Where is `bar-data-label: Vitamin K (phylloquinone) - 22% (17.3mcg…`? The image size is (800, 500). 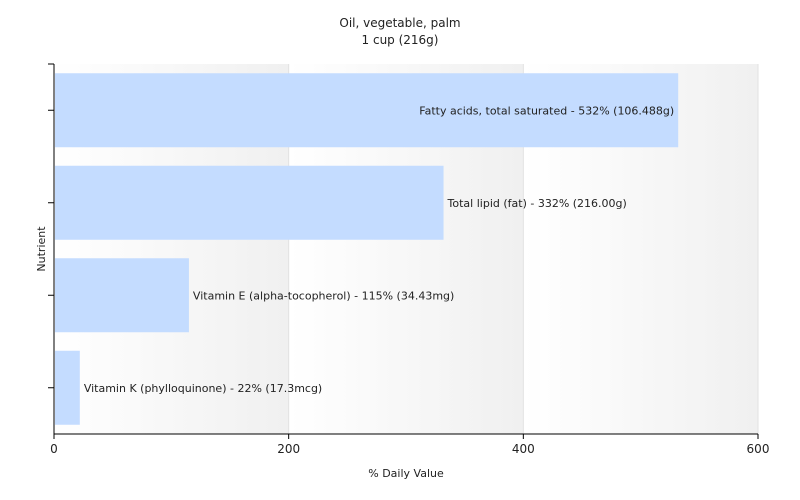 bar-data-label: Vitamin K (phylloquinone) - 22% (17.3mcg… is located at coordinates (203, 388).